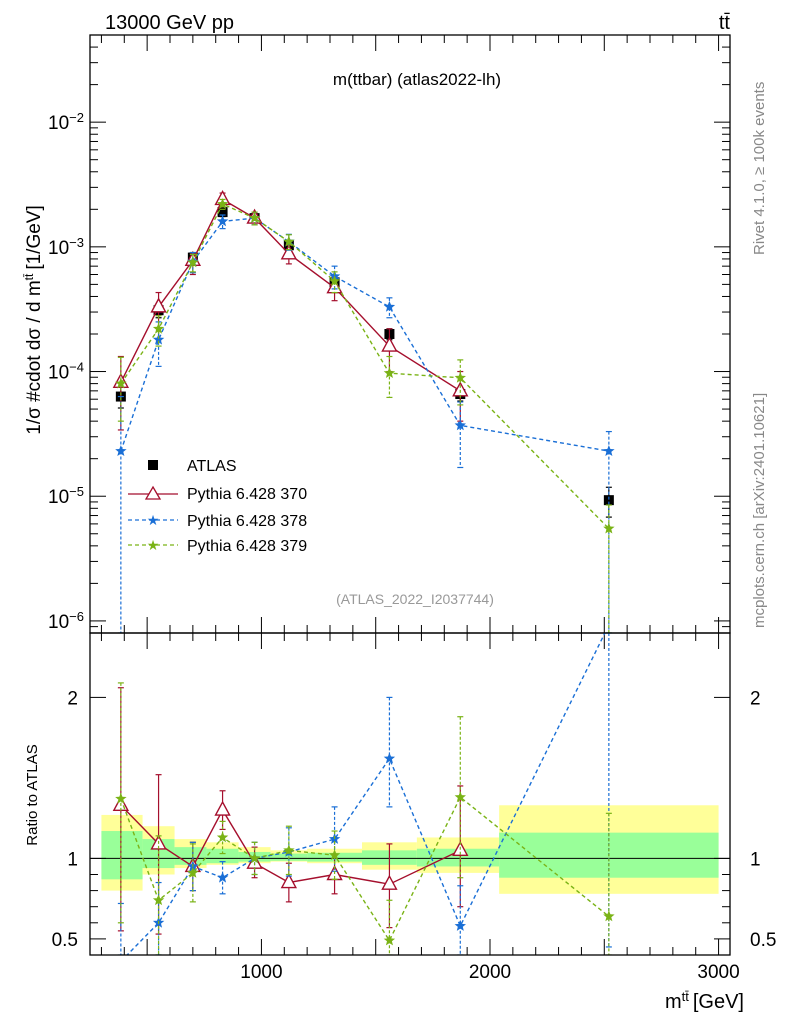  I want to click on series-py370, so click(290, 310).